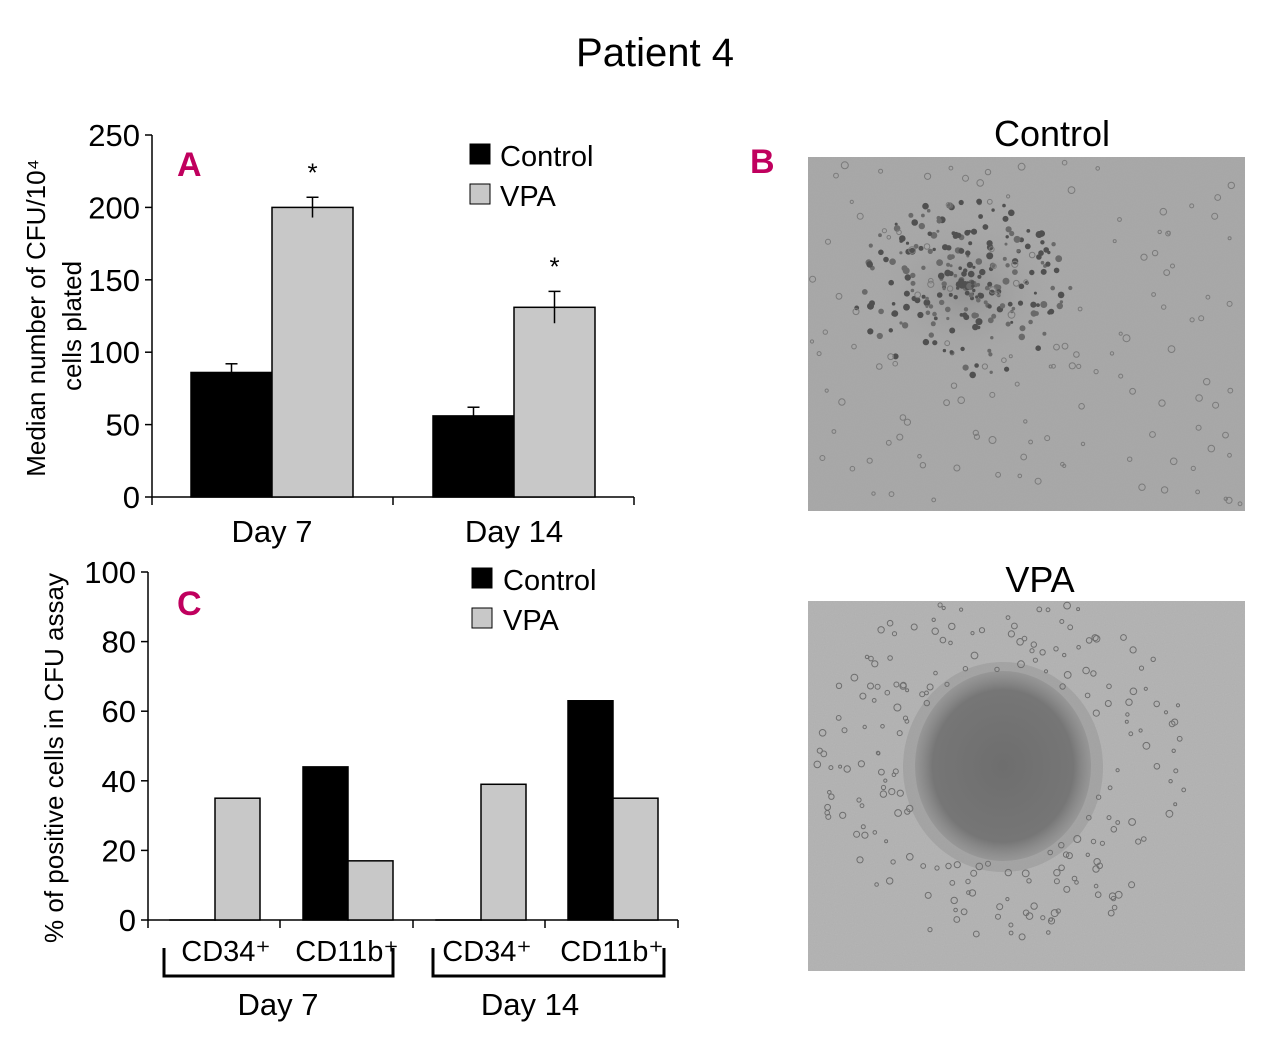 The height and width of the screenshot is (1060, 1280). What do you see at coordinates (611, 952) in the screenshot?
I see `panel-c-subcategory-label: CD11b⁺` at bounding box center [611, 952].